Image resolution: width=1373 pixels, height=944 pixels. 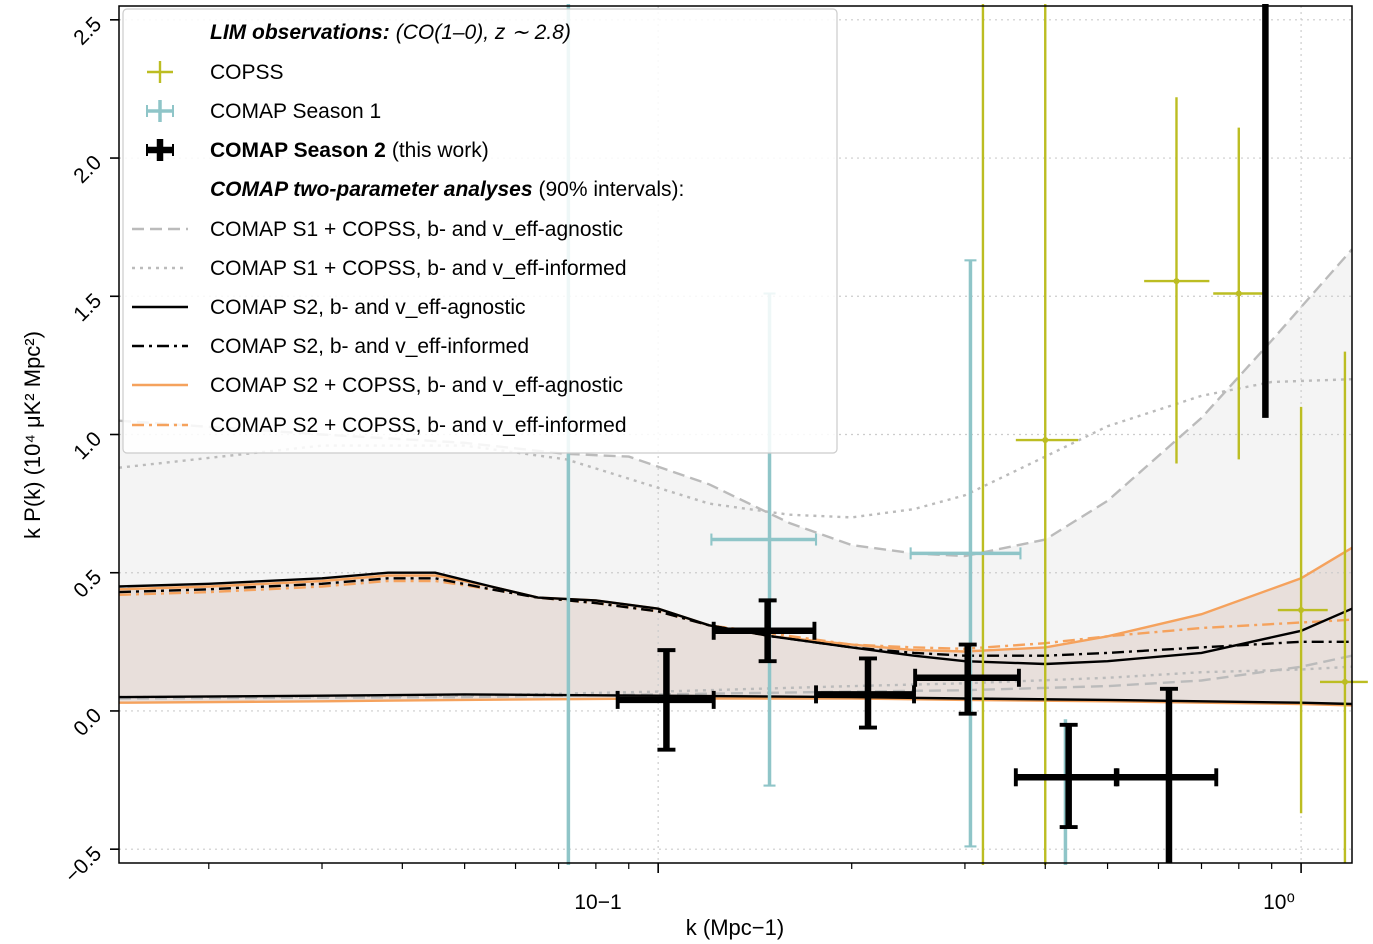 I want to click on y-tick-label-4: 1.5, so click(x=87, y=307).